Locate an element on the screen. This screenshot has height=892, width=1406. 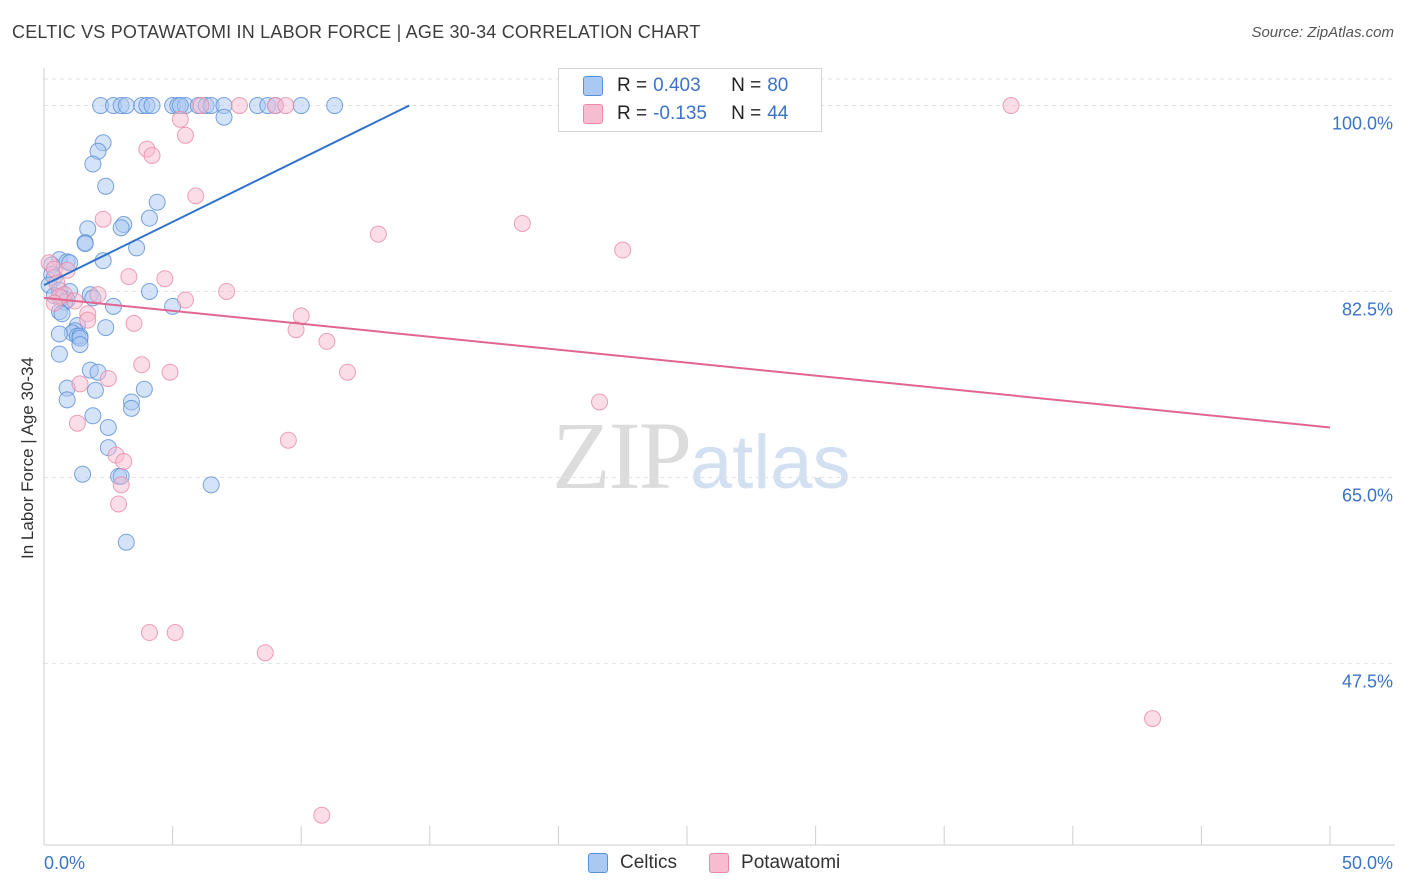
celtics-legend-swatch is located at coordinates (598, 863).